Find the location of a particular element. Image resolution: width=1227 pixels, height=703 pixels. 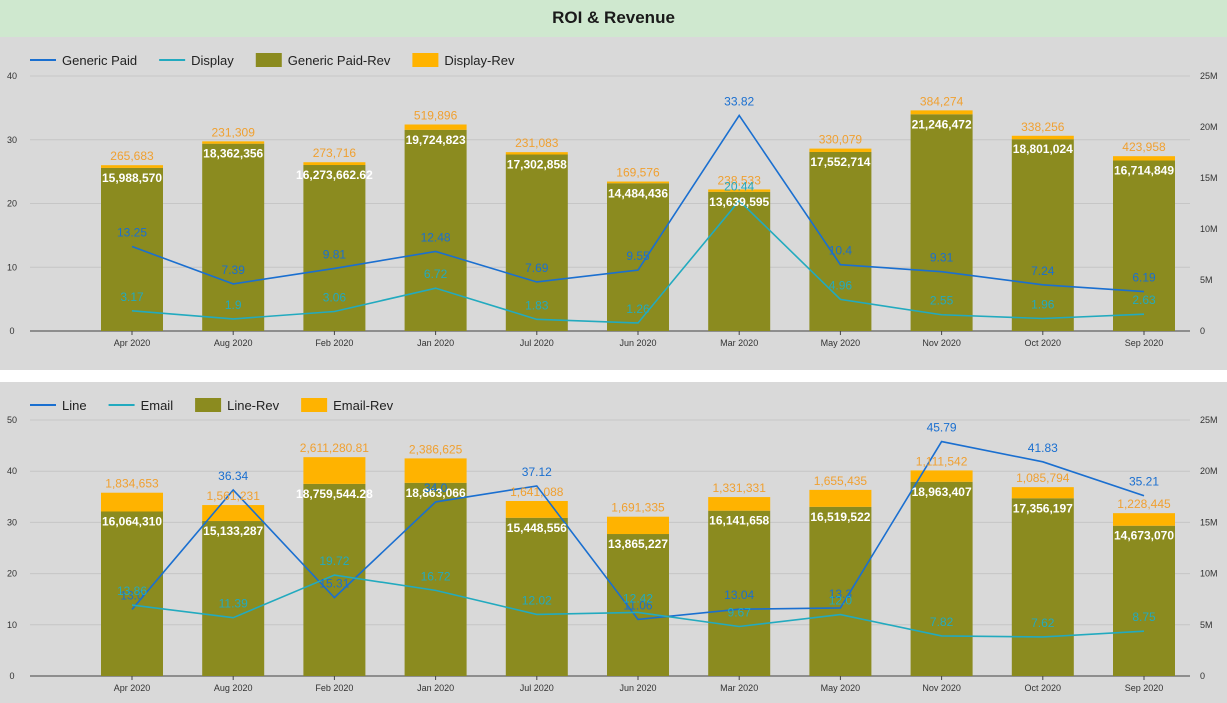

x-tick-label: Aug 2020 is located at coordinates (233, 688).